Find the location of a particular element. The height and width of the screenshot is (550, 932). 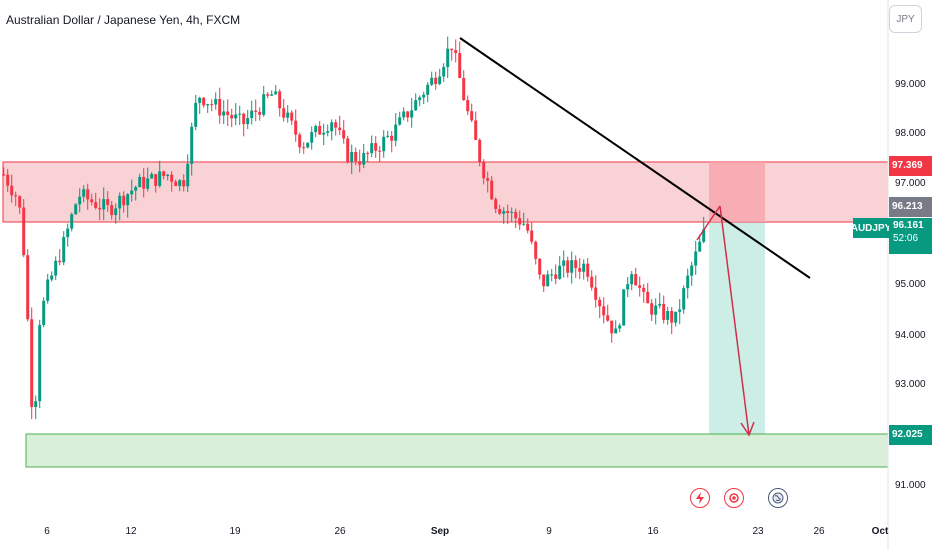

globe-icon is located at coordinates (778, 498).